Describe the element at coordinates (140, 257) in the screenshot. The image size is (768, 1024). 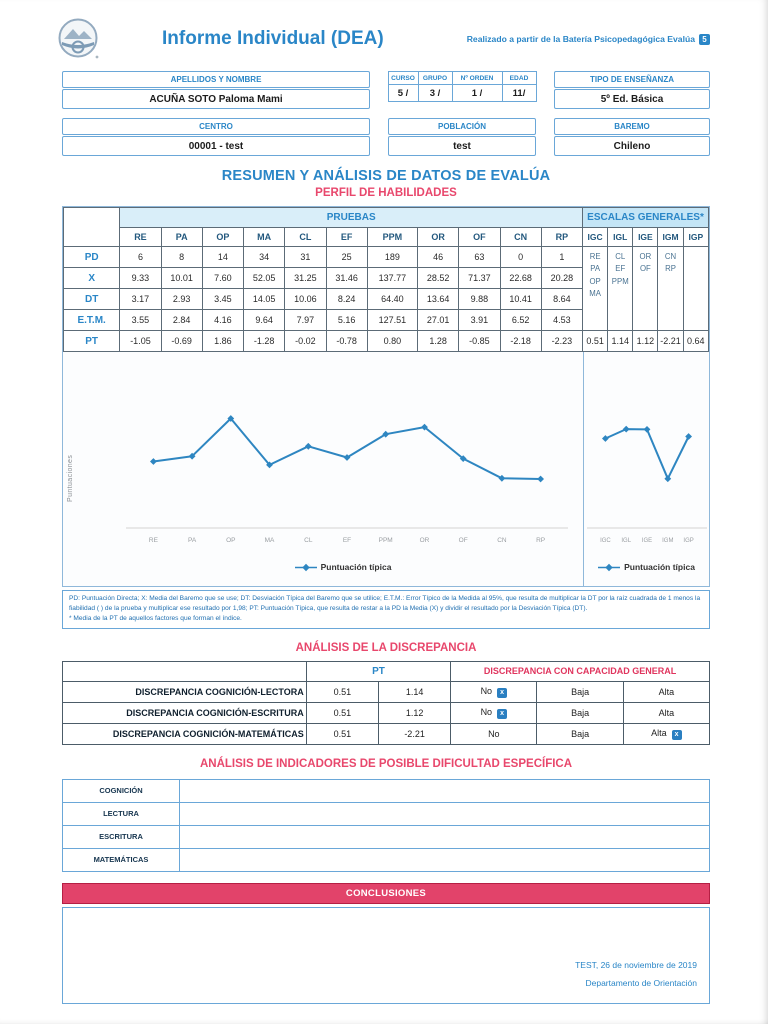
I see `cell-PD-RE: 6` at that location.